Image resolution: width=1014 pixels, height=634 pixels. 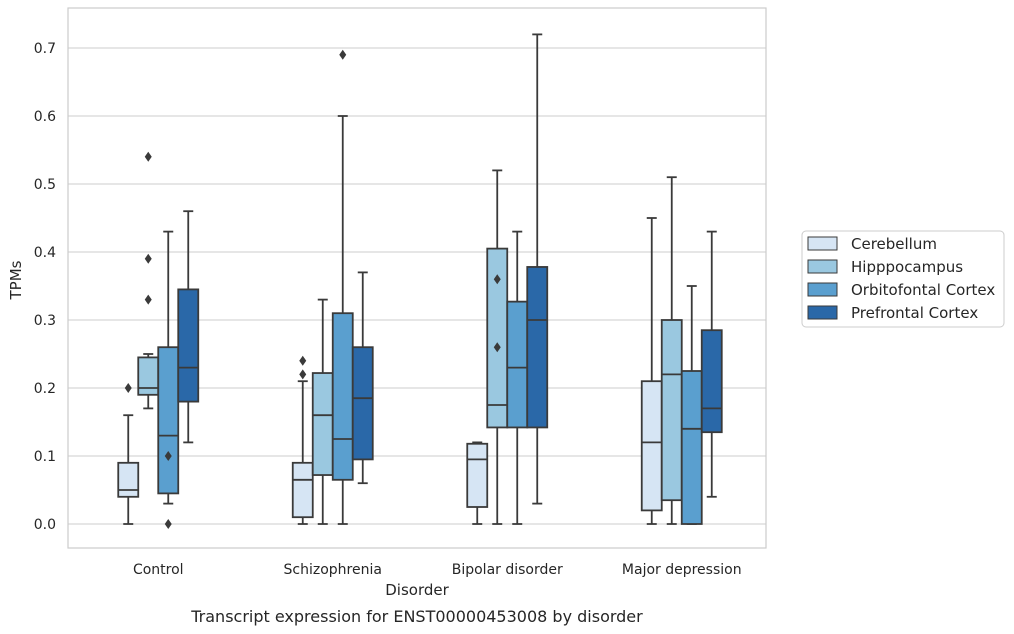 I want to click on legend-label: Hipppocampus, so click(x=907, y=267).